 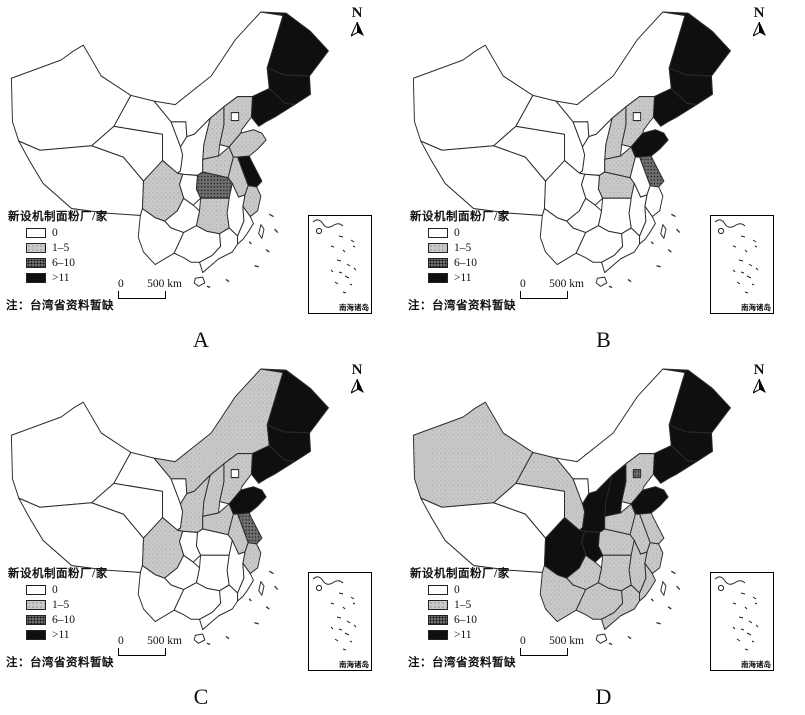 I want to click on legend: 新设机制面粉厂/家 0 1–5 6–10 >11, so click(x=460, y=246).